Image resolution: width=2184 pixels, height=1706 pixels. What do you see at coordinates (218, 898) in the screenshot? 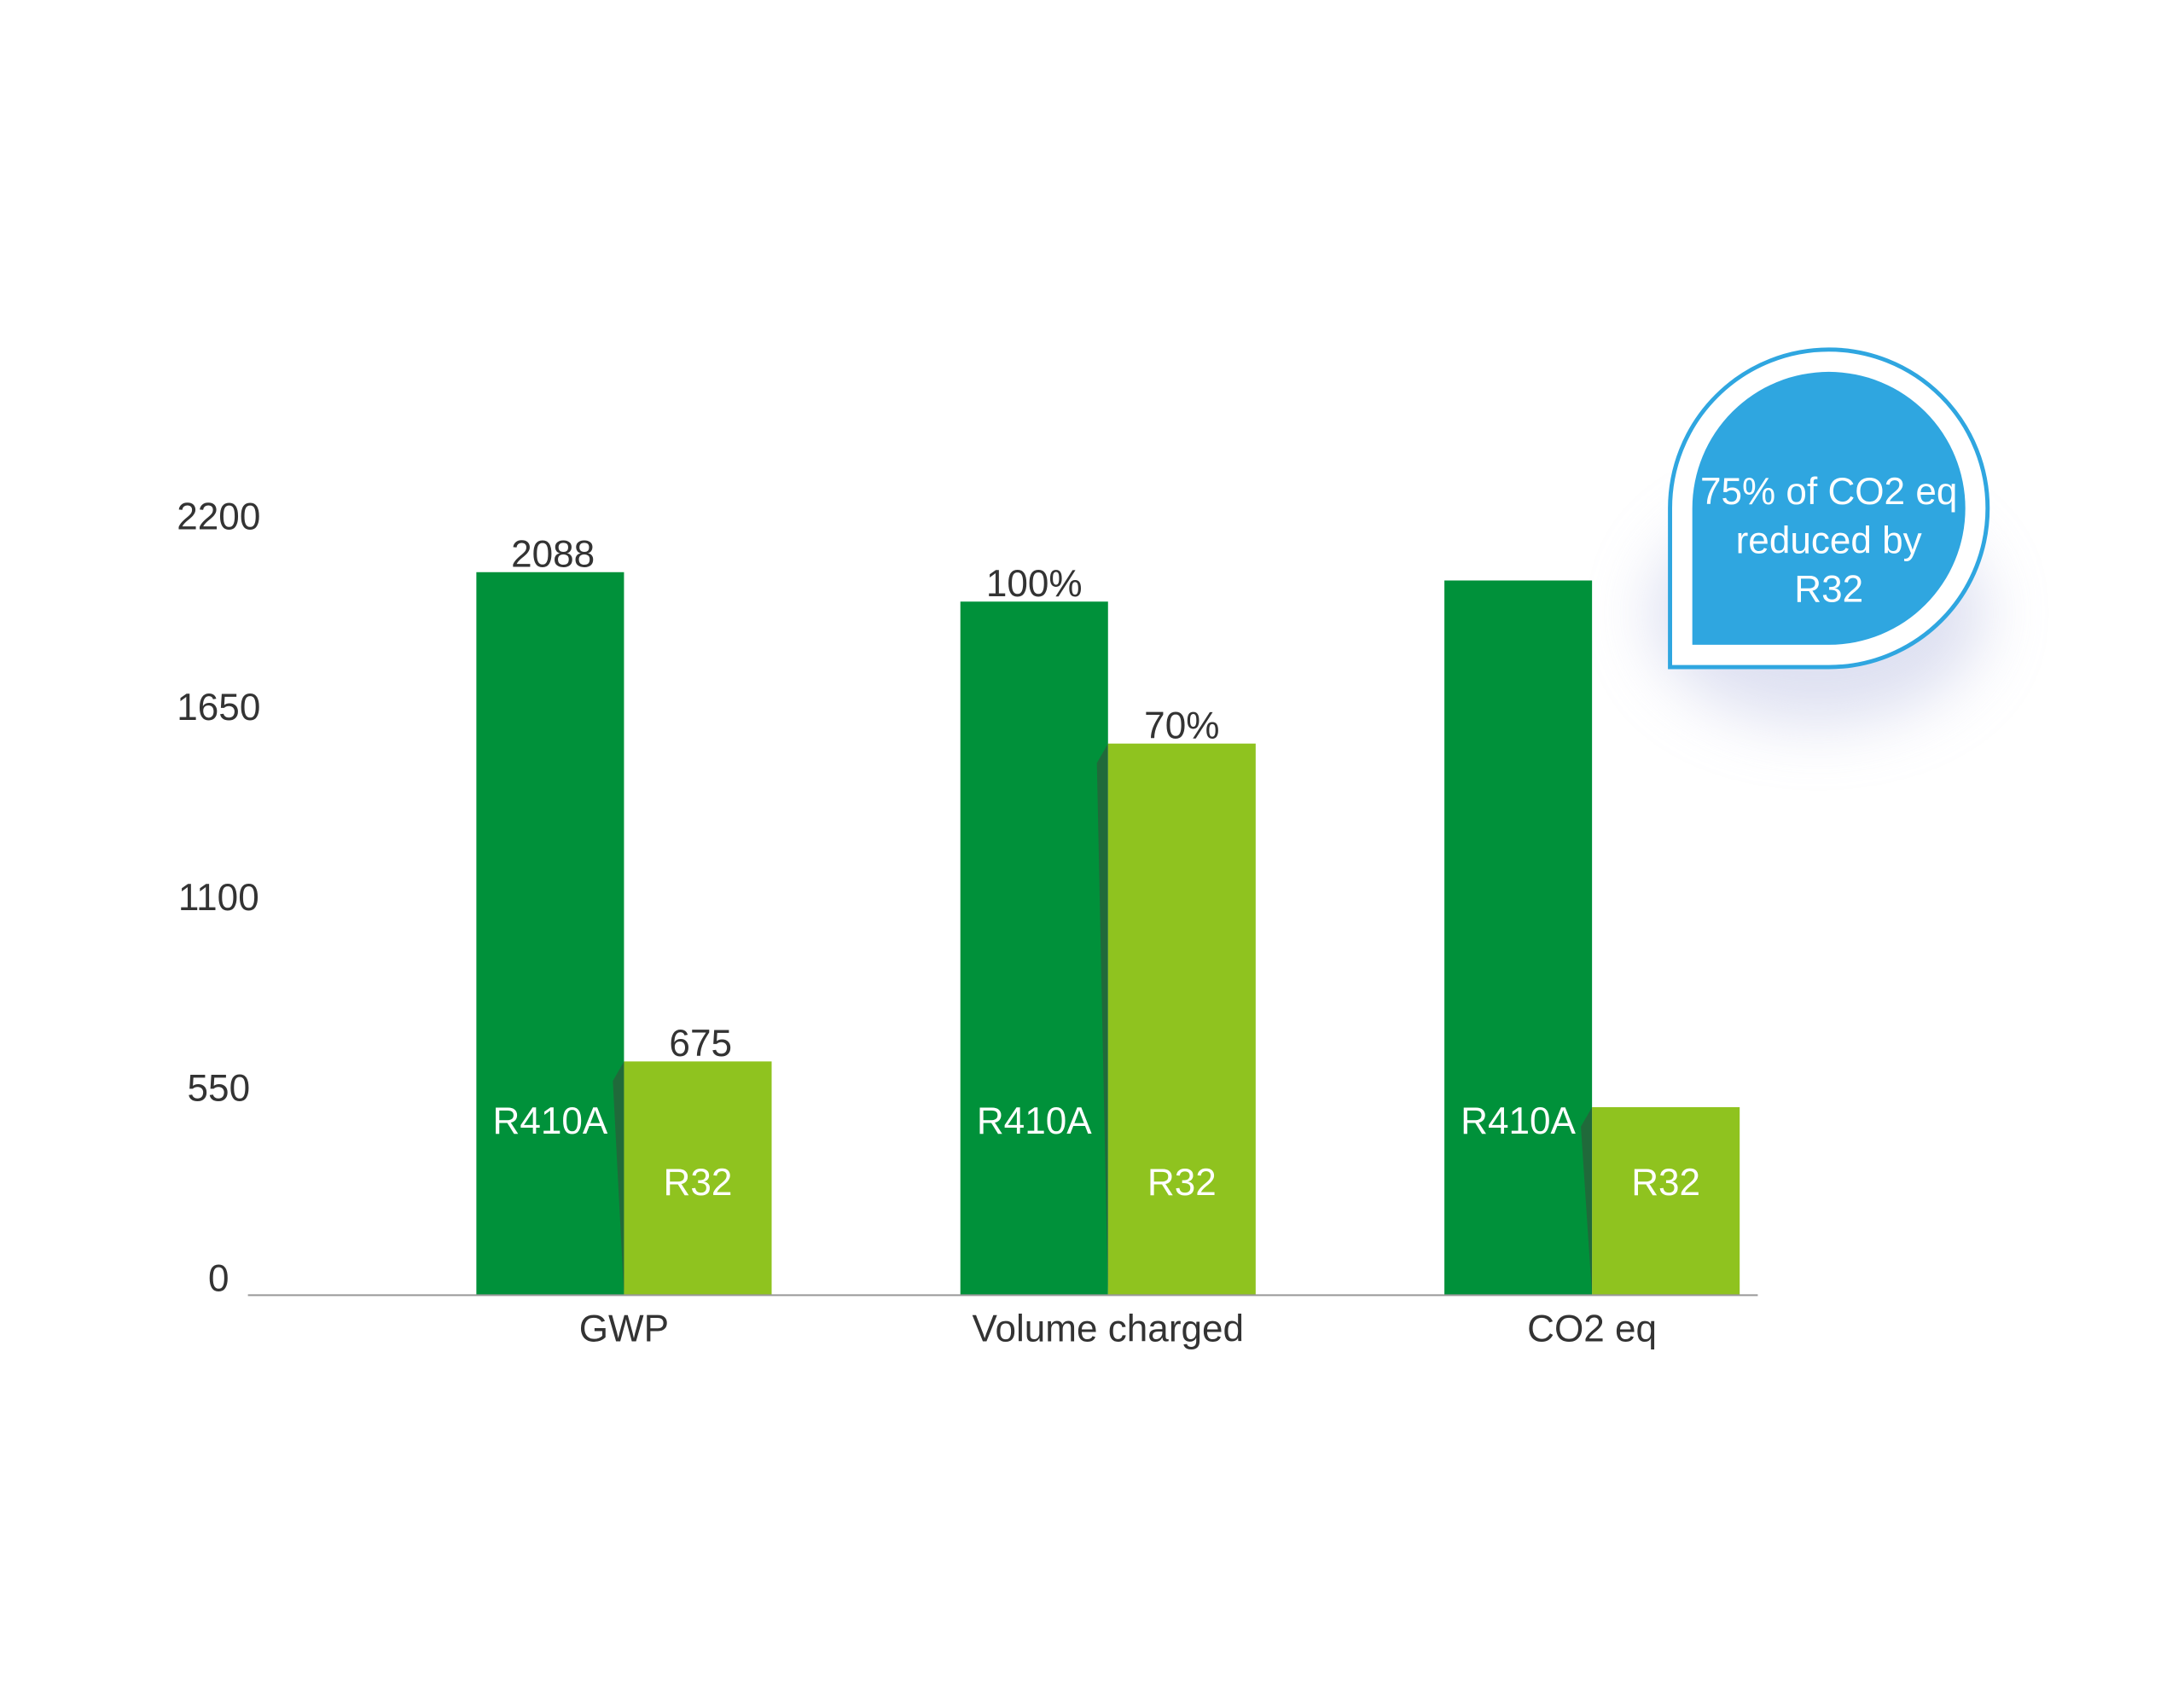
I see `y-tick-label: 1100` at bounding box center [218, 898].